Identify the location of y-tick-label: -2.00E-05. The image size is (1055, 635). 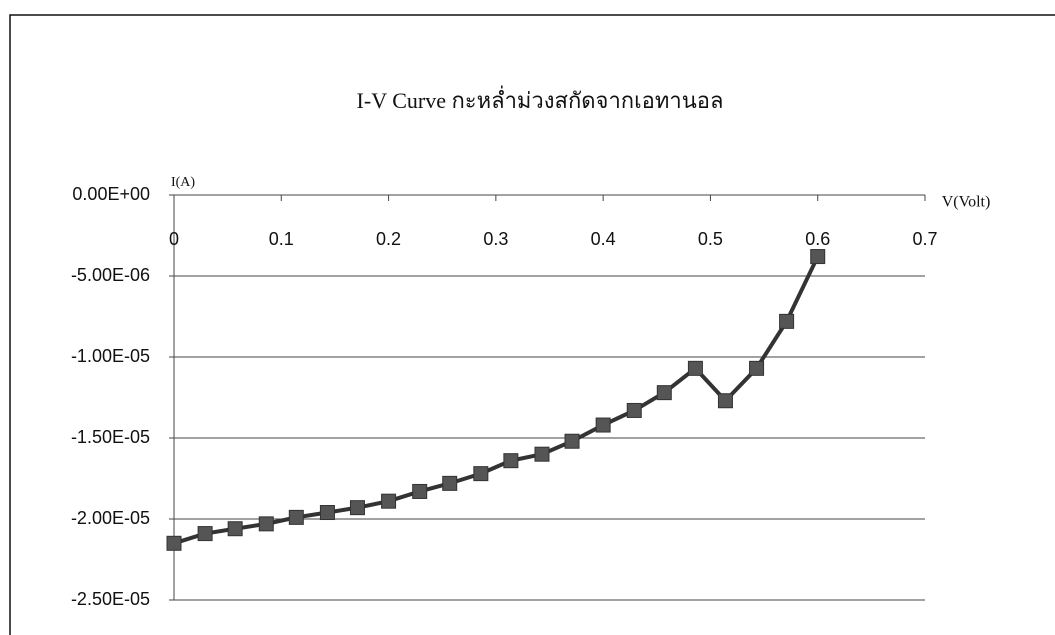
(110, 518).